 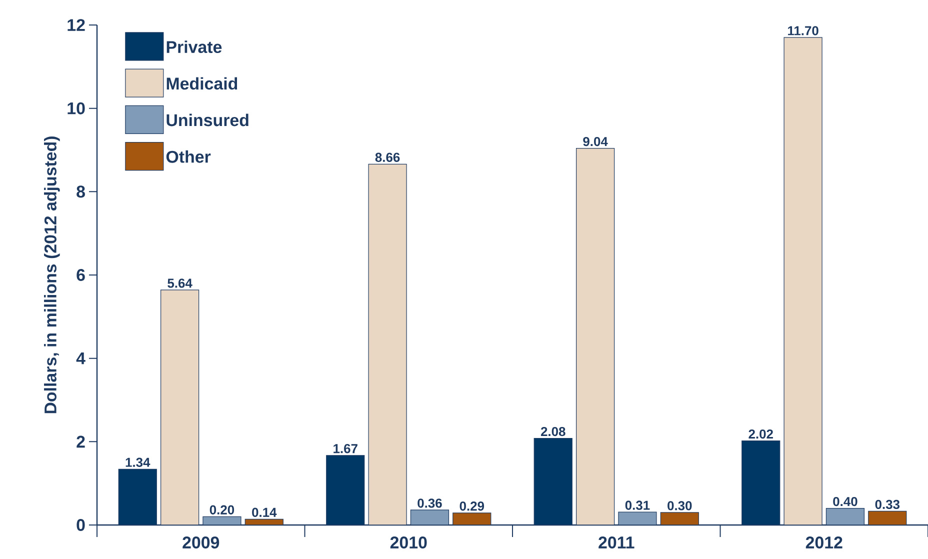 What do you see at coordinates (76, 108) in the screenshot?
I see `y-tick-label: 10` at bounding box center [76, 108].